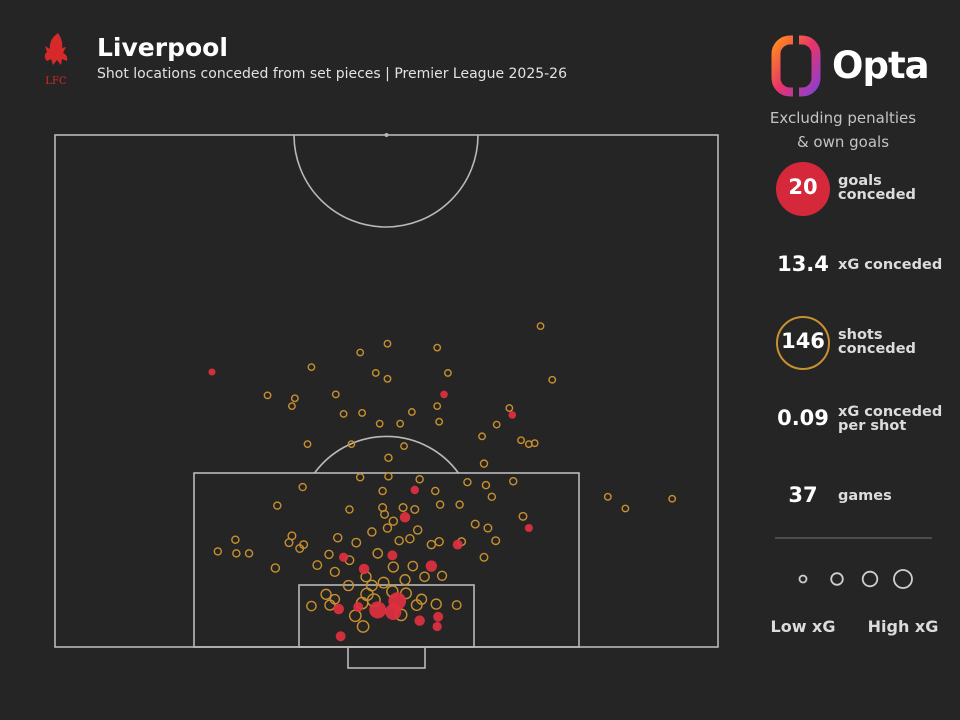 Image resolution: width=960 pixels, height=720 pixels. Describe the element at coordinates (881, 65) in the screenshot. I see `brand: Opta` at that location.